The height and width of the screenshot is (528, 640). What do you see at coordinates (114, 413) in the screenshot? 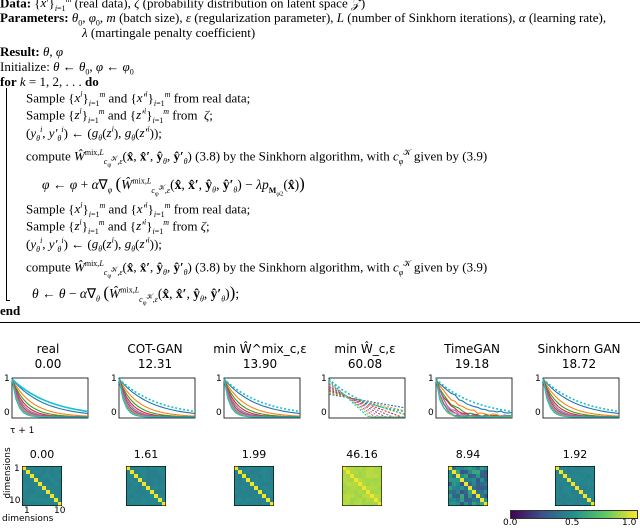
I see `y-tick-bottom: 0` at bounding box center [114, 413].